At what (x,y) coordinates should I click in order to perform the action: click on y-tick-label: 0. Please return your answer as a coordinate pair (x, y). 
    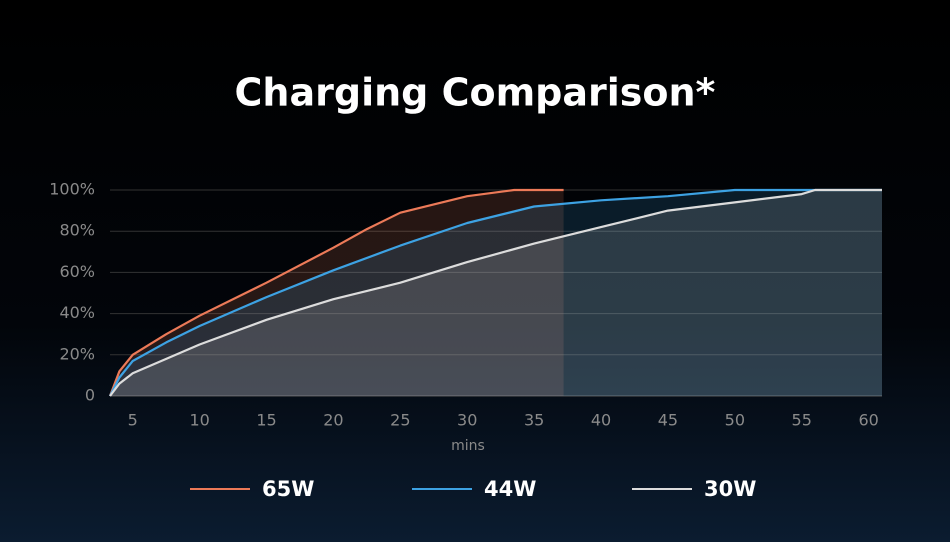
    Looking at the image, I should click on (90, 395).